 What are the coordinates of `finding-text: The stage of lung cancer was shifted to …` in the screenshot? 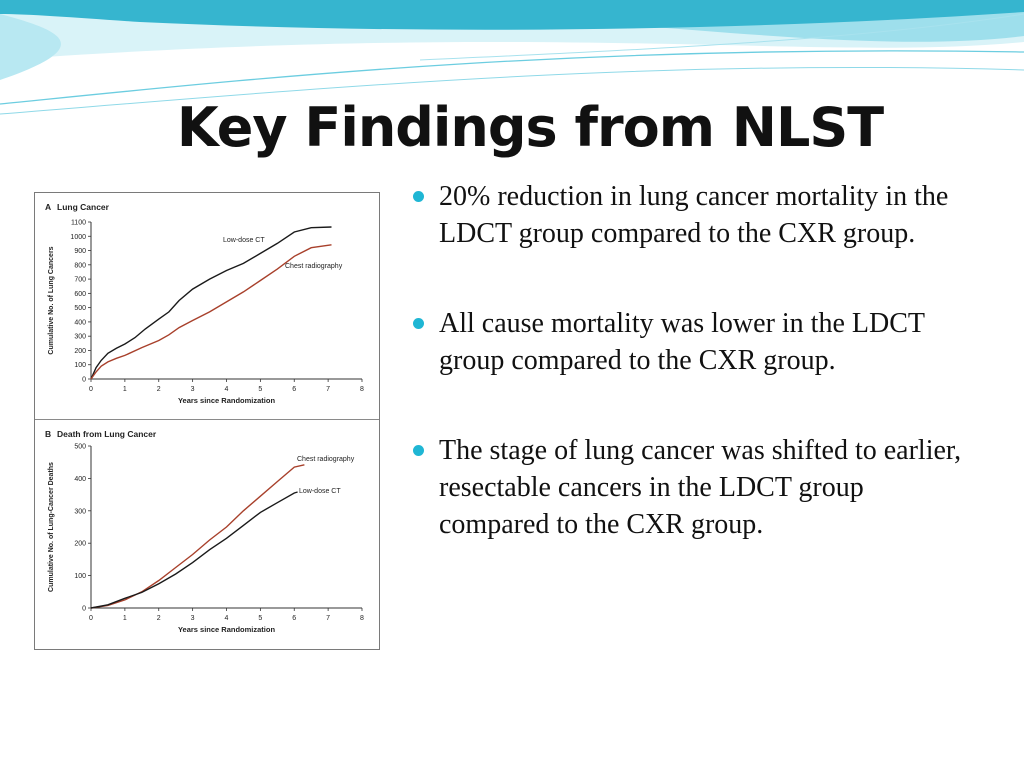 It's located at (700, 487).